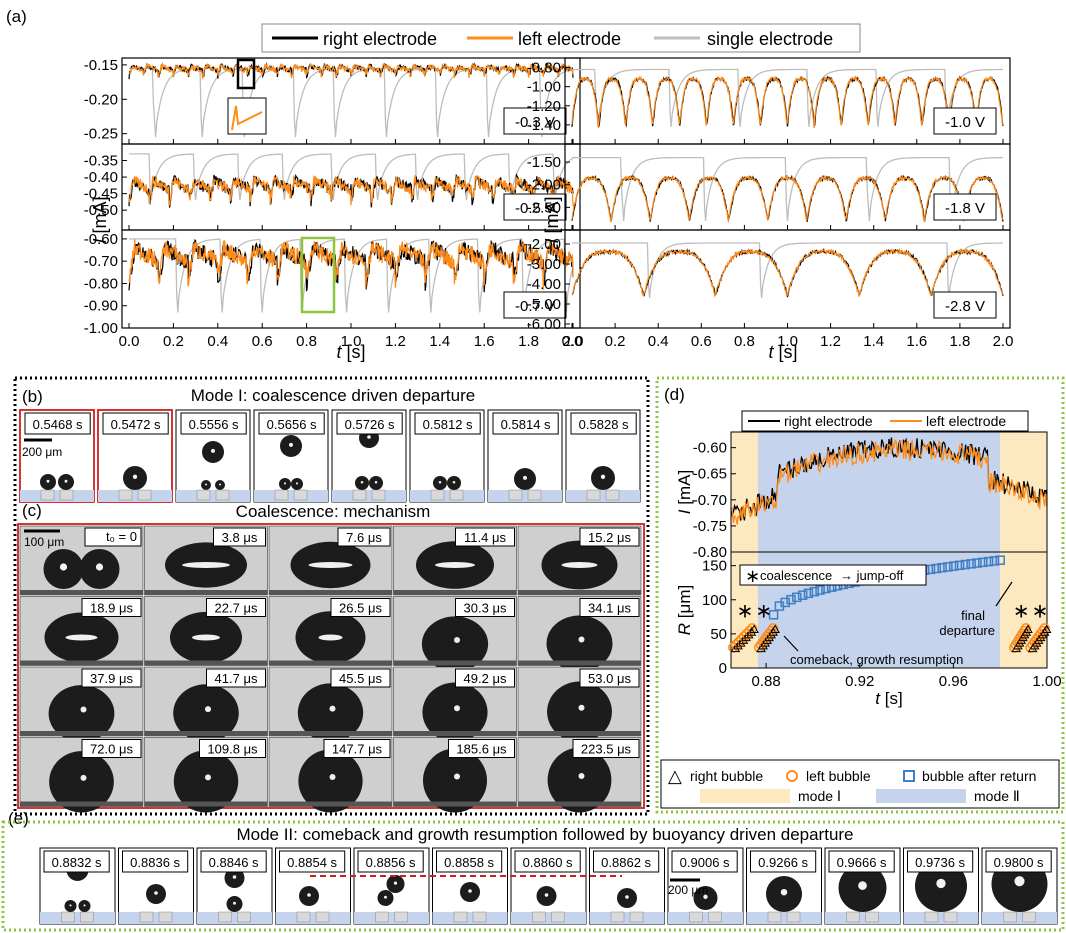 The width and height of the screenshot is (1066, 933). Describe the element at coordinates (604, 424) in the screenshot. I see `frame-time: 0.5828 s` at that location.